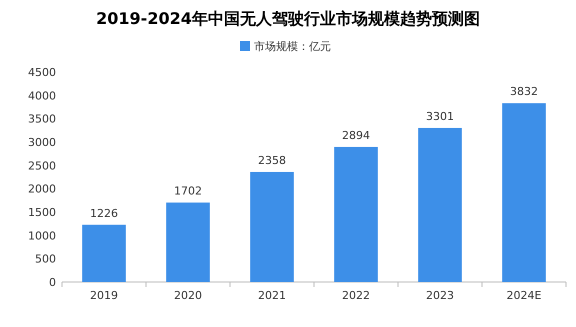 The height and width of the screenshot is (327, 576). What do you see at coordinates (52, 282) in the screenshot?
I see `y-tick-label: 0` at bounding box center [52, 282].